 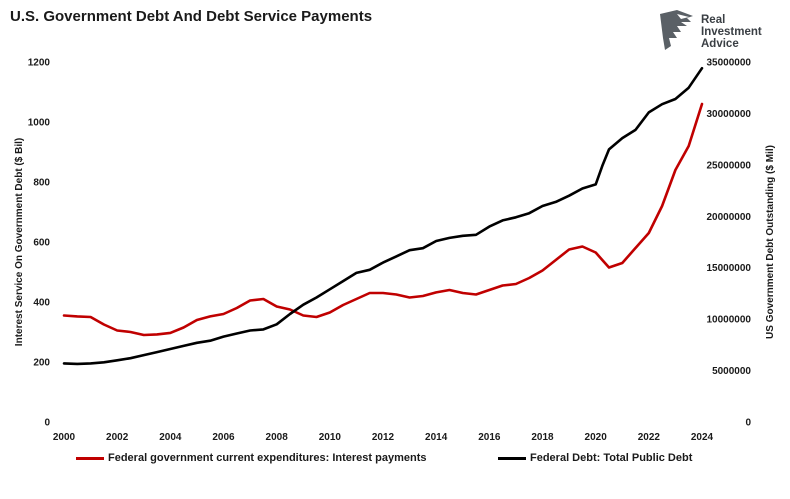 I want to click on logo-line-3: Advice, so click(x=720, y=44).